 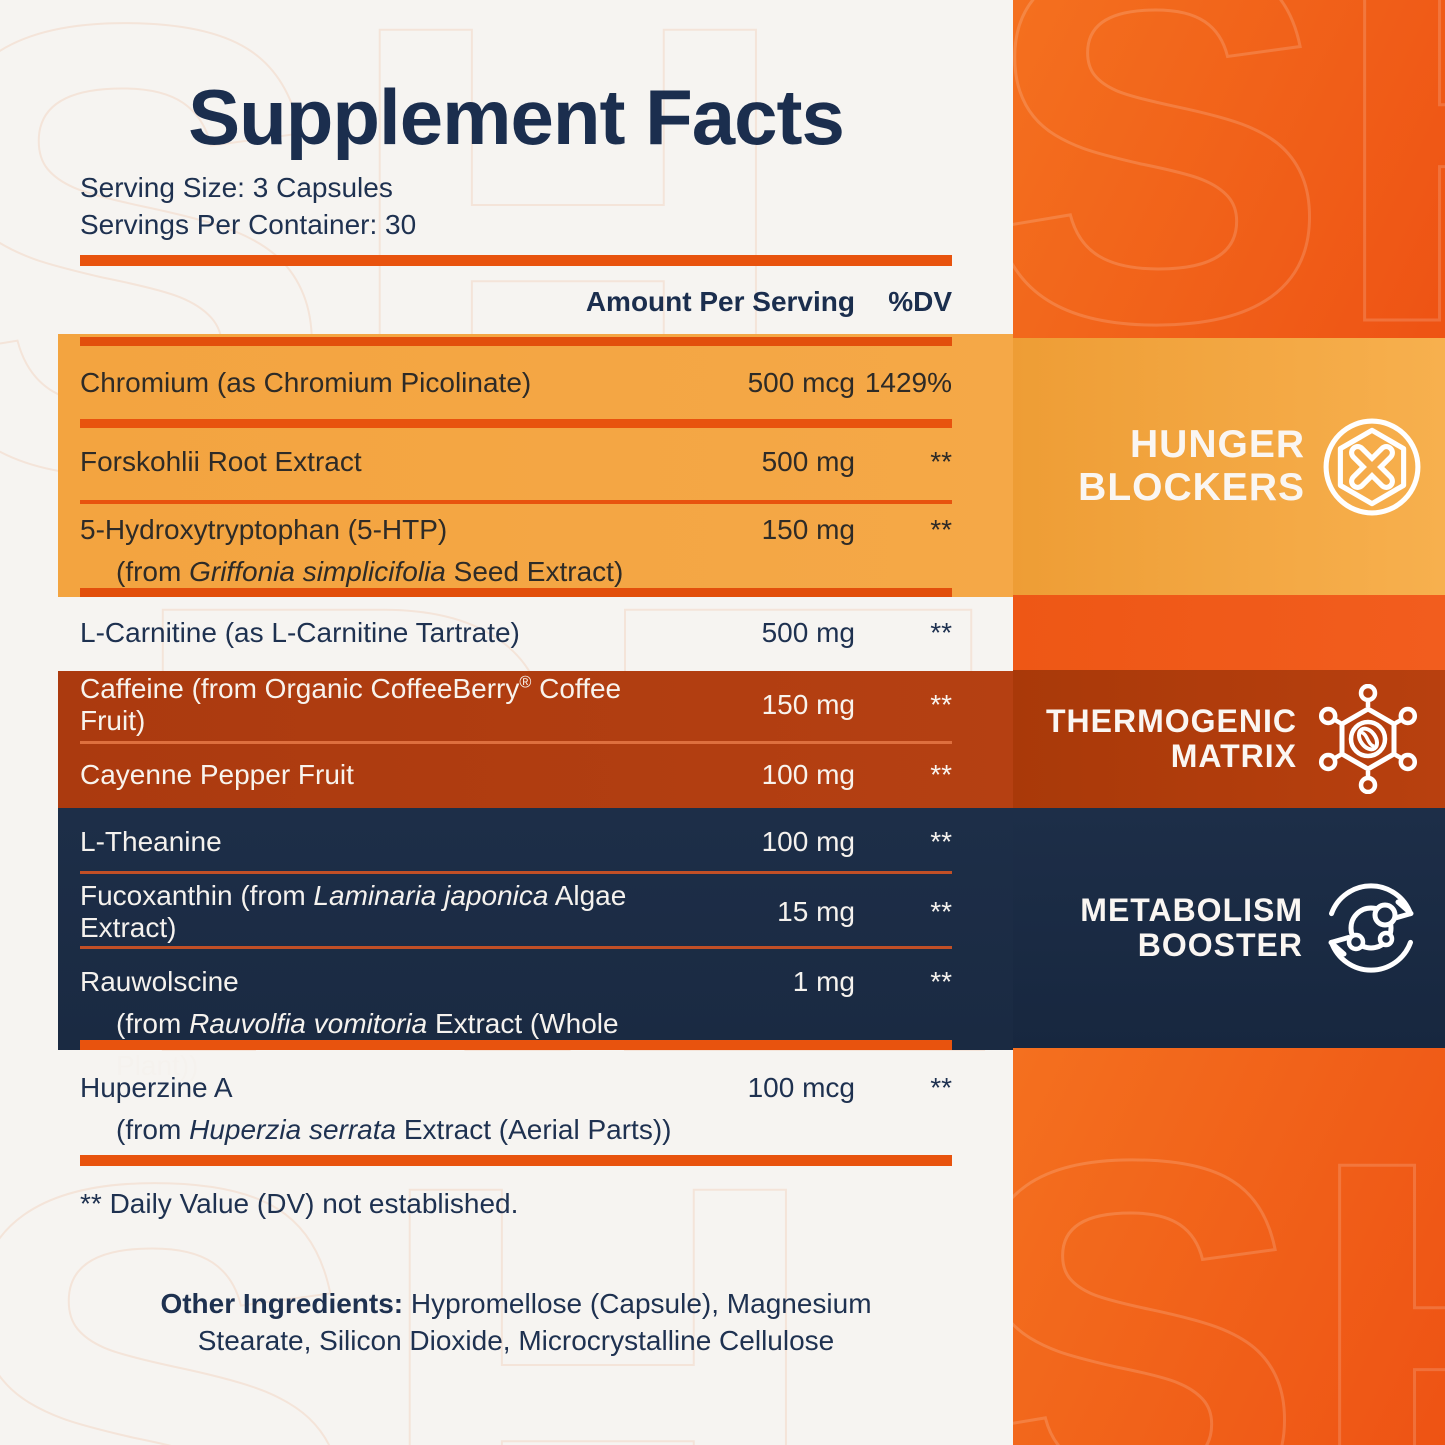 I want to click on hunger-blockers-section-bg, so click(x=535, y=465).